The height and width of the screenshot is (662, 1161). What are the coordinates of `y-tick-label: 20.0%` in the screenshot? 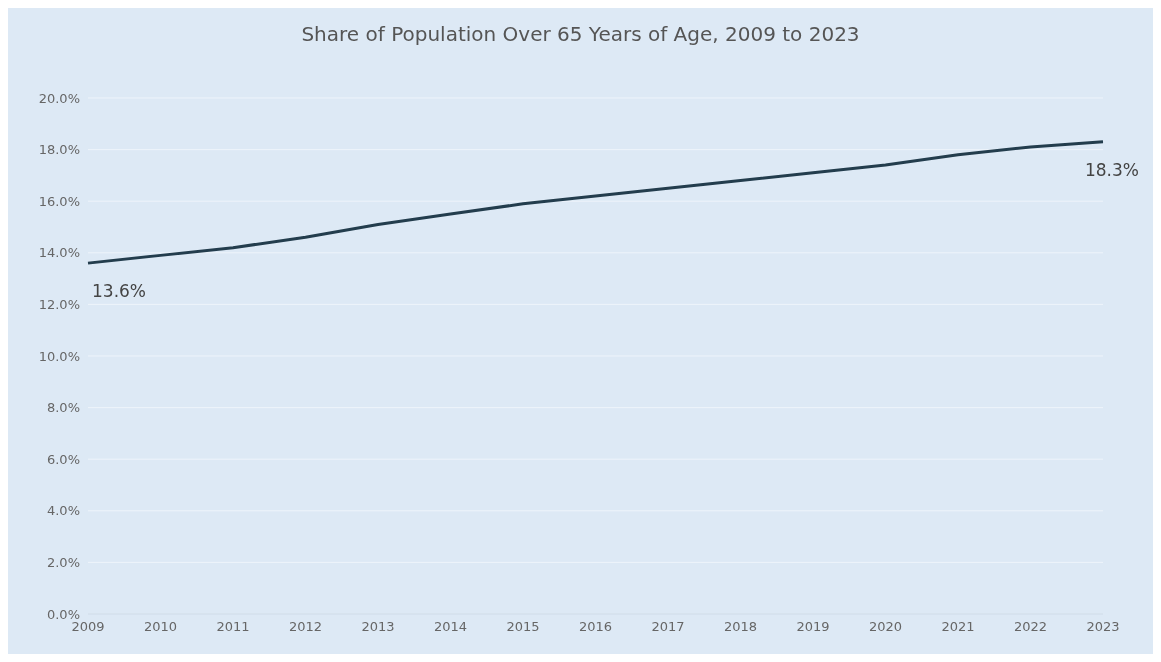 It's located at (59, 98).